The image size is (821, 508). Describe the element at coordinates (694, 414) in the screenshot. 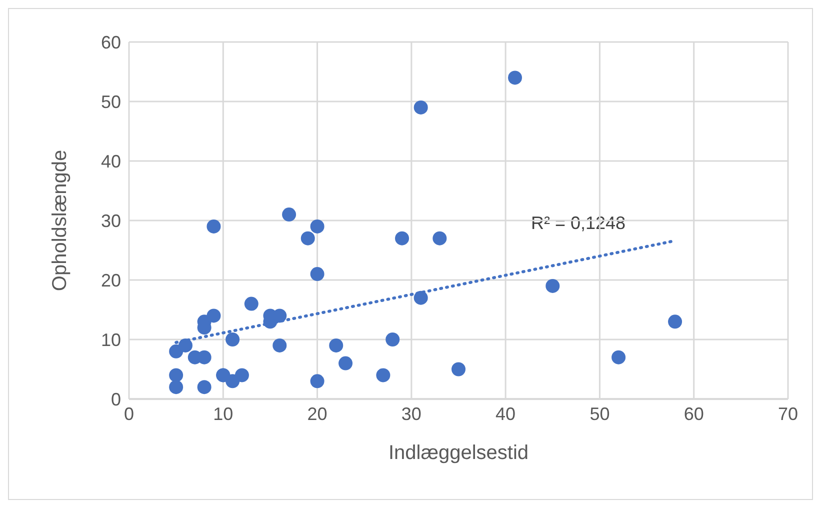

I see `x-tick-label: 60` at that location.